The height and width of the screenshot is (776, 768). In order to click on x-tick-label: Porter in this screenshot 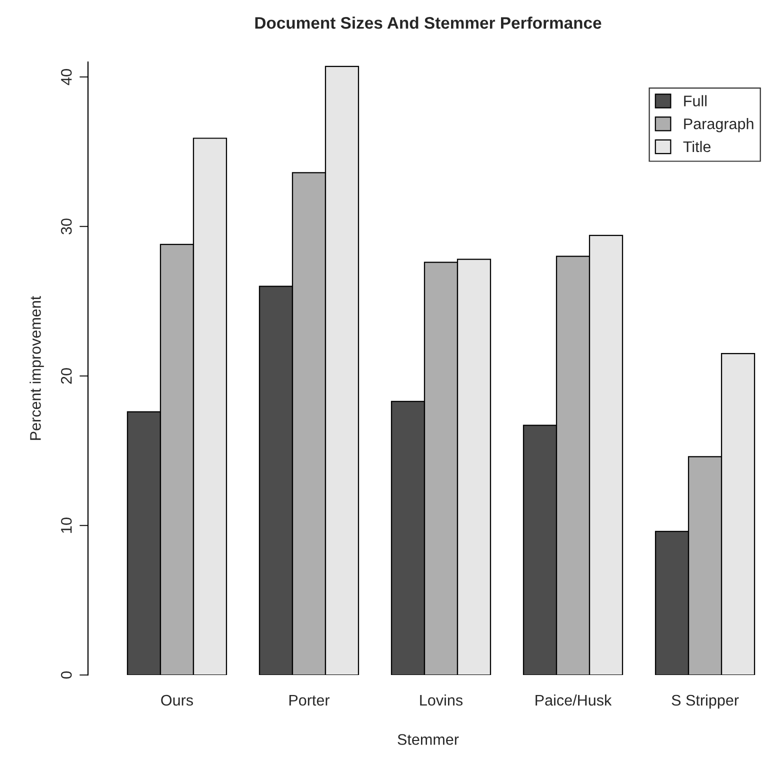, I will do `click(309, 700)`.